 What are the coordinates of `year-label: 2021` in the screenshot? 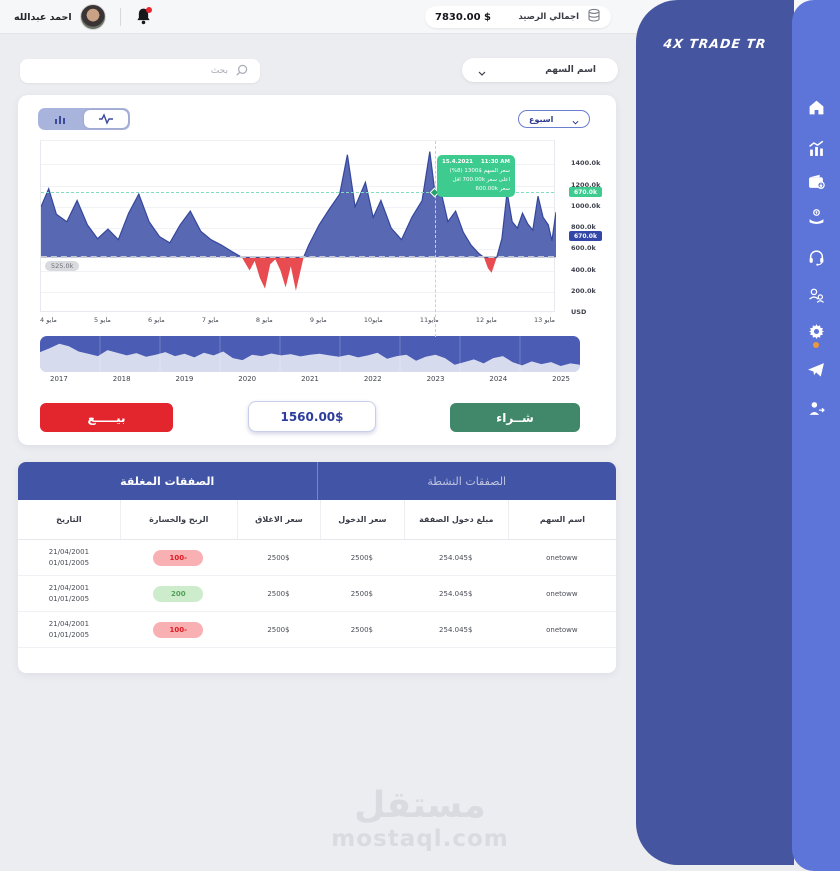 It's located at (310, 379).